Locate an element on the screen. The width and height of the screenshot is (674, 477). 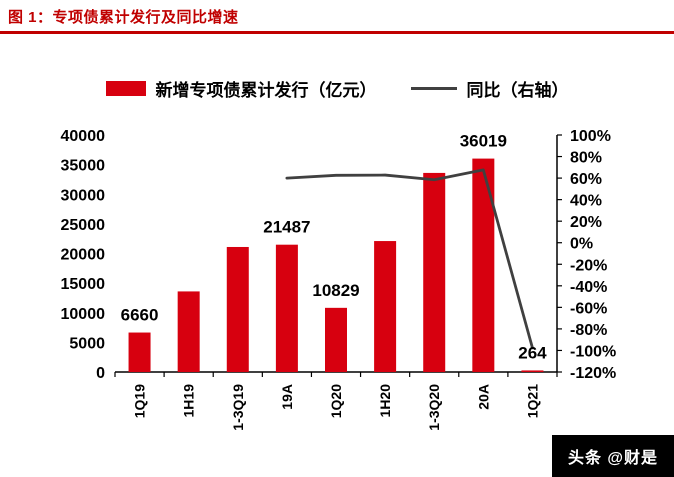
title-underline is located at coordinates (337, 32).